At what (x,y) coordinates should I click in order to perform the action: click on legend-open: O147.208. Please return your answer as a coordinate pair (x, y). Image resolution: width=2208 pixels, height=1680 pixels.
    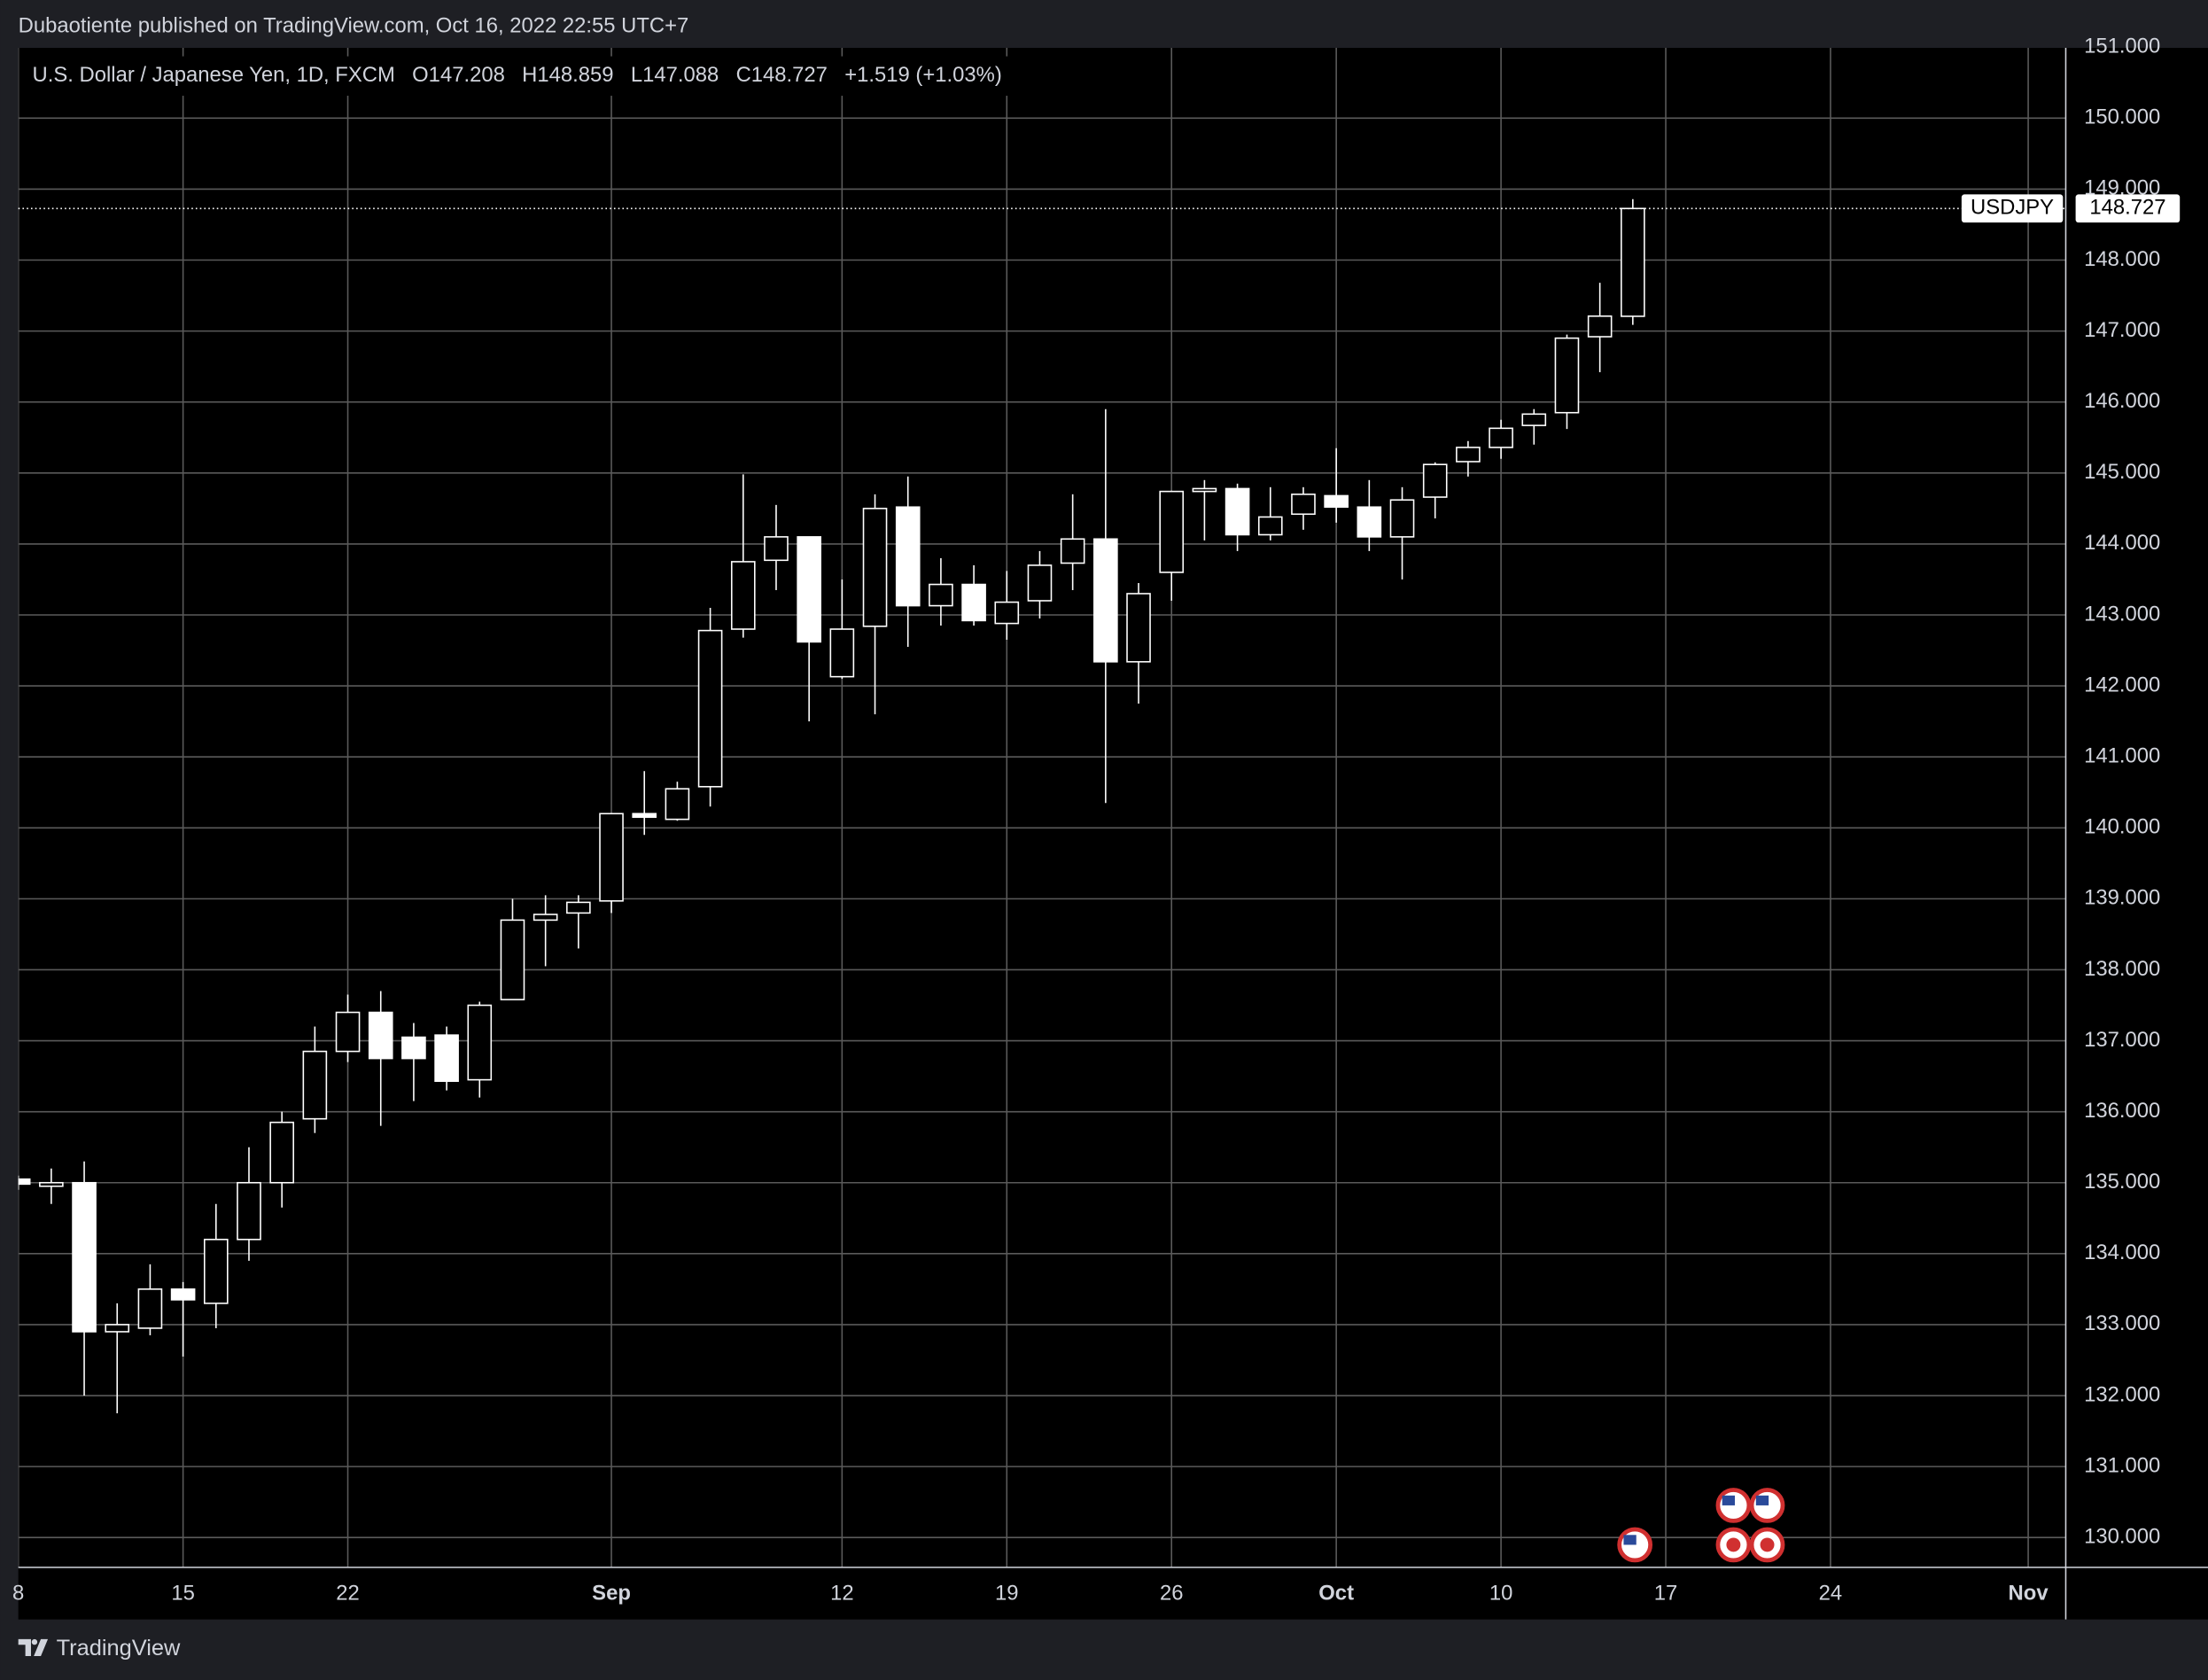
    Looking at the image, I should click on (458, 75).